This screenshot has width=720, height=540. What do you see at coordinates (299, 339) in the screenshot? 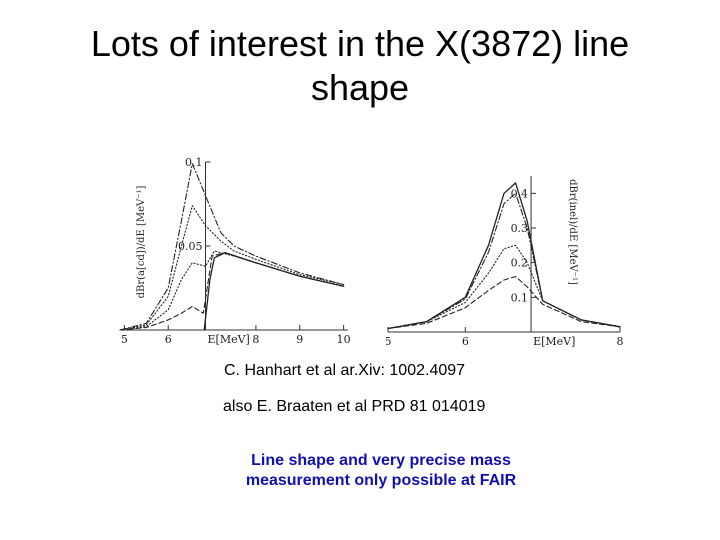
I see `x-tick-label: 9` at bounding box center [299, 339].